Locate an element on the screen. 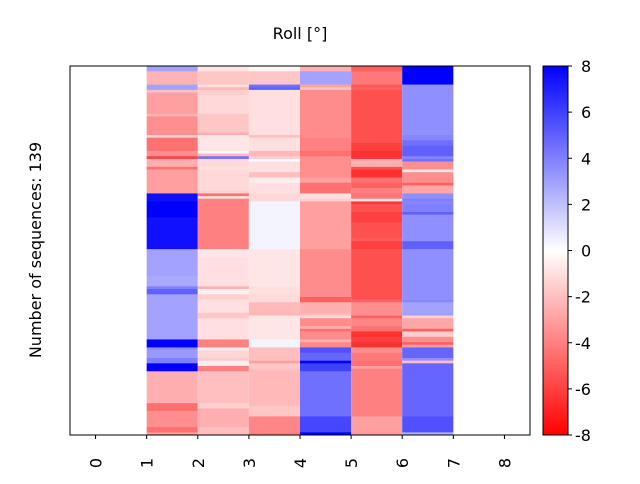 The height and width of the screenshot is (484, 640). colorbar-tick-label: -8 is located at coordinates (583, 435).